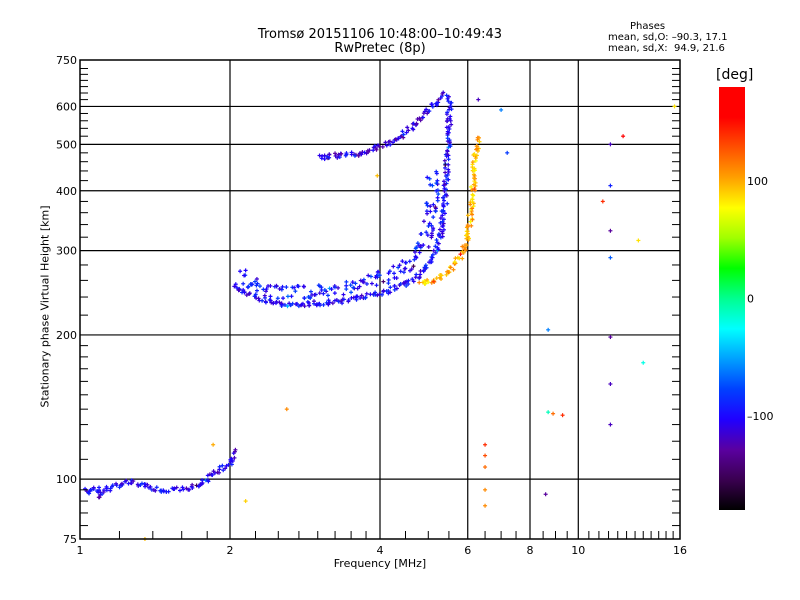 The height and width of the screenshot is (600, 800). I want to click on x-axis-label: Frequency [MHz], so click(380, 563).